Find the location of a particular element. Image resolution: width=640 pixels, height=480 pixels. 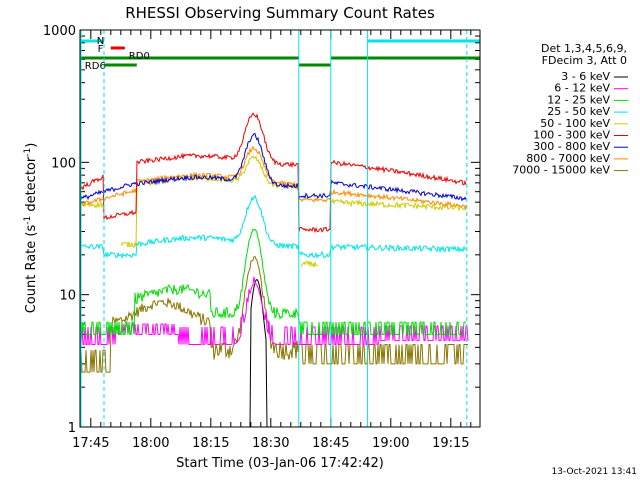

x-tick-label: 18:30 is located at coordinates (270, 443).